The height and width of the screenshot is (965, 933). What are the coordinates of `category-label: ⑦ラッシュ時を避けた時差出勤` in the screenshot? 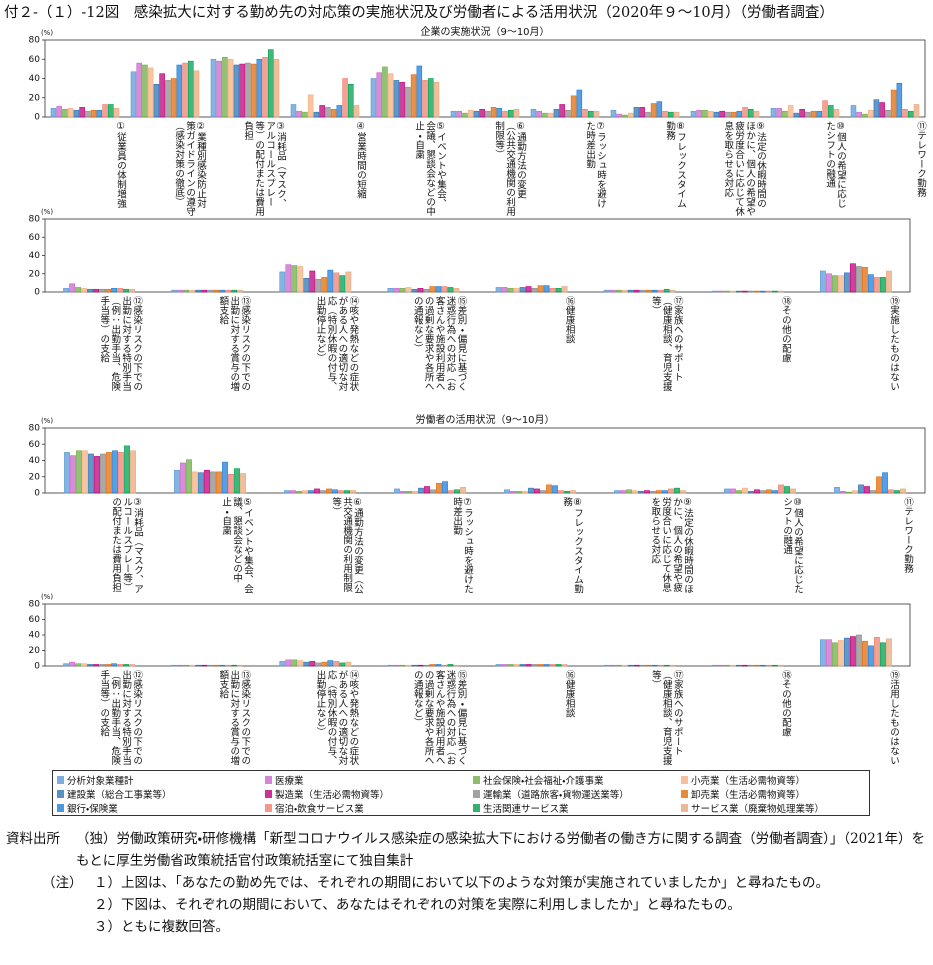 It's located at (462, 545).